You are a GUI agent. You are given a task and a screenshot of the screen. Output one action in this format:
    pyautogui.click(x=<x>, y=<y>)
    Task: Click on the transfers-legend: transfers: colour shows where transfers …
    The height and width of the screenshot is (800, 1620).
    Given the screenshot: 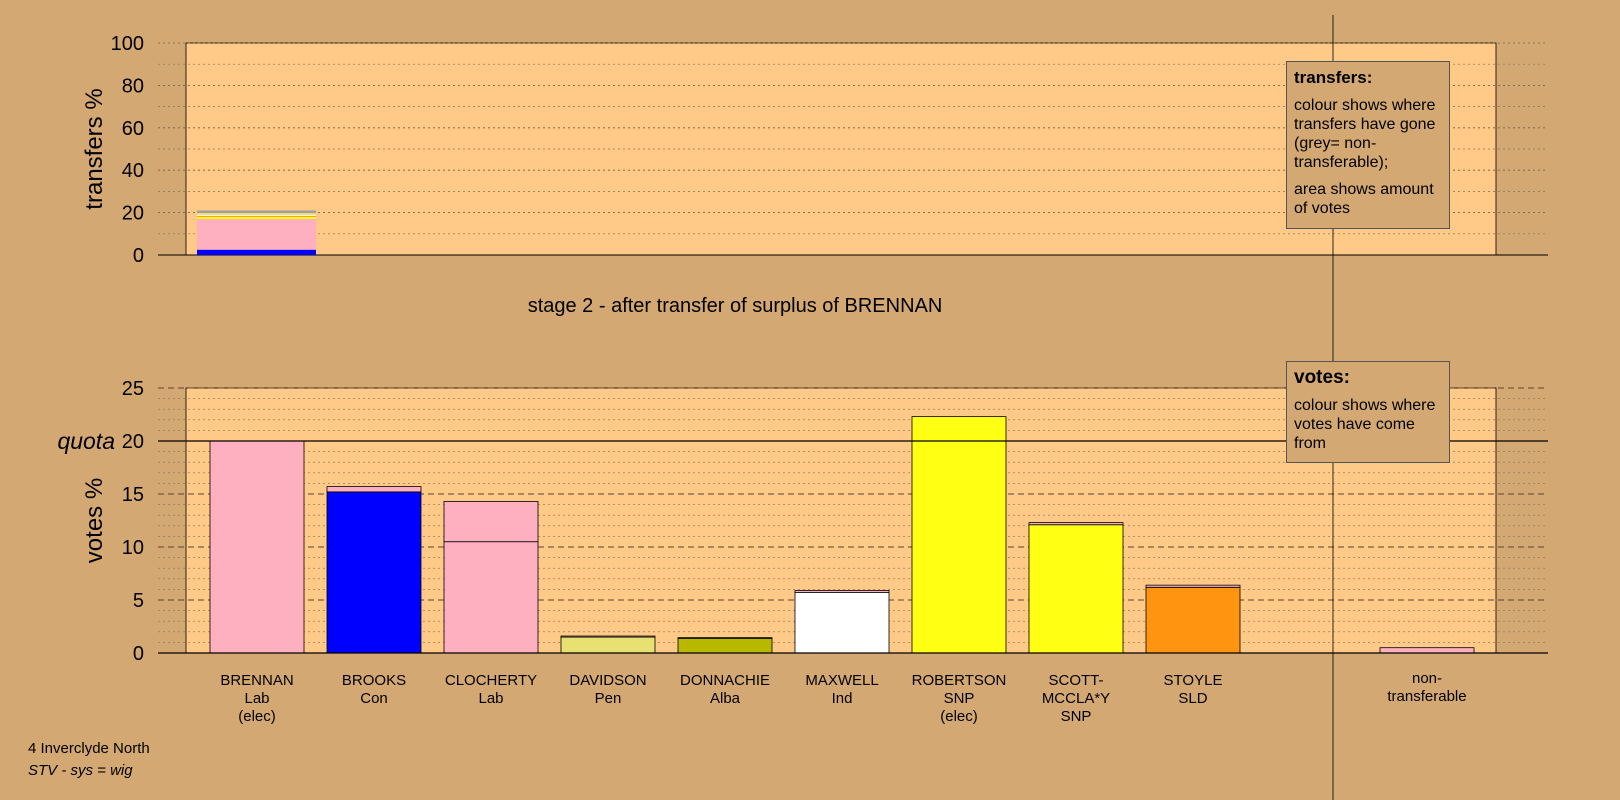 What is the action you would take?
    pyautogui.click(x=1368, y=145)
    